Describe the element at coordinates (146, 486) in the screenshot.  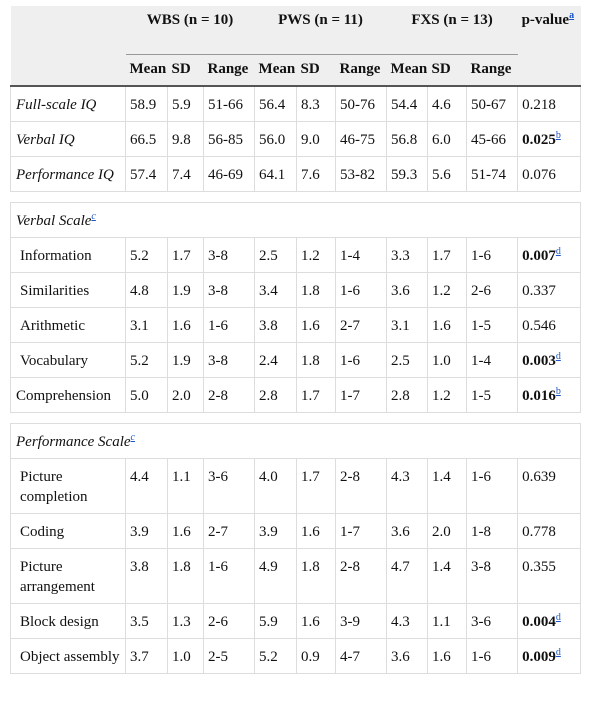
I see `table-cell: 4.4` at that location.